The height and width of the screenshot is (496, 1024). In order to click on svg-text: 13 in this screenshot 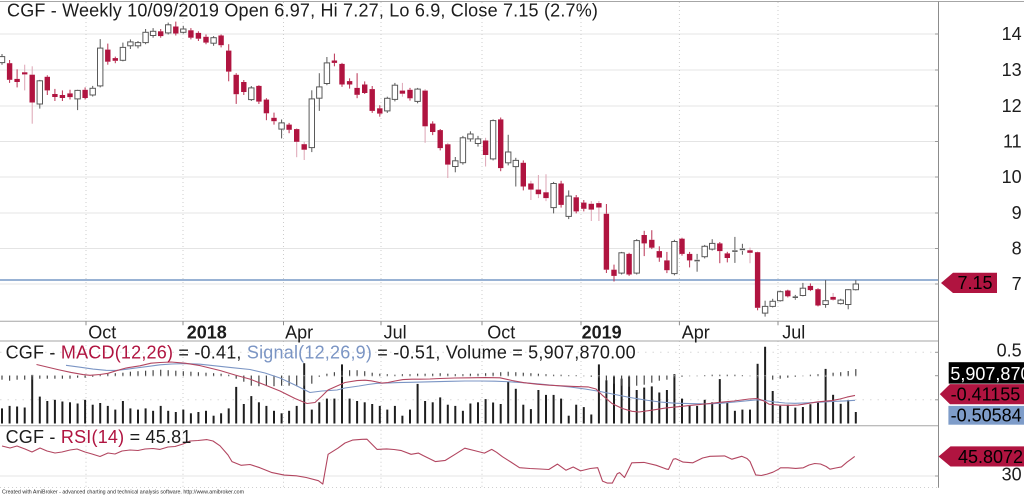, I will do `click(1012, 70)`.